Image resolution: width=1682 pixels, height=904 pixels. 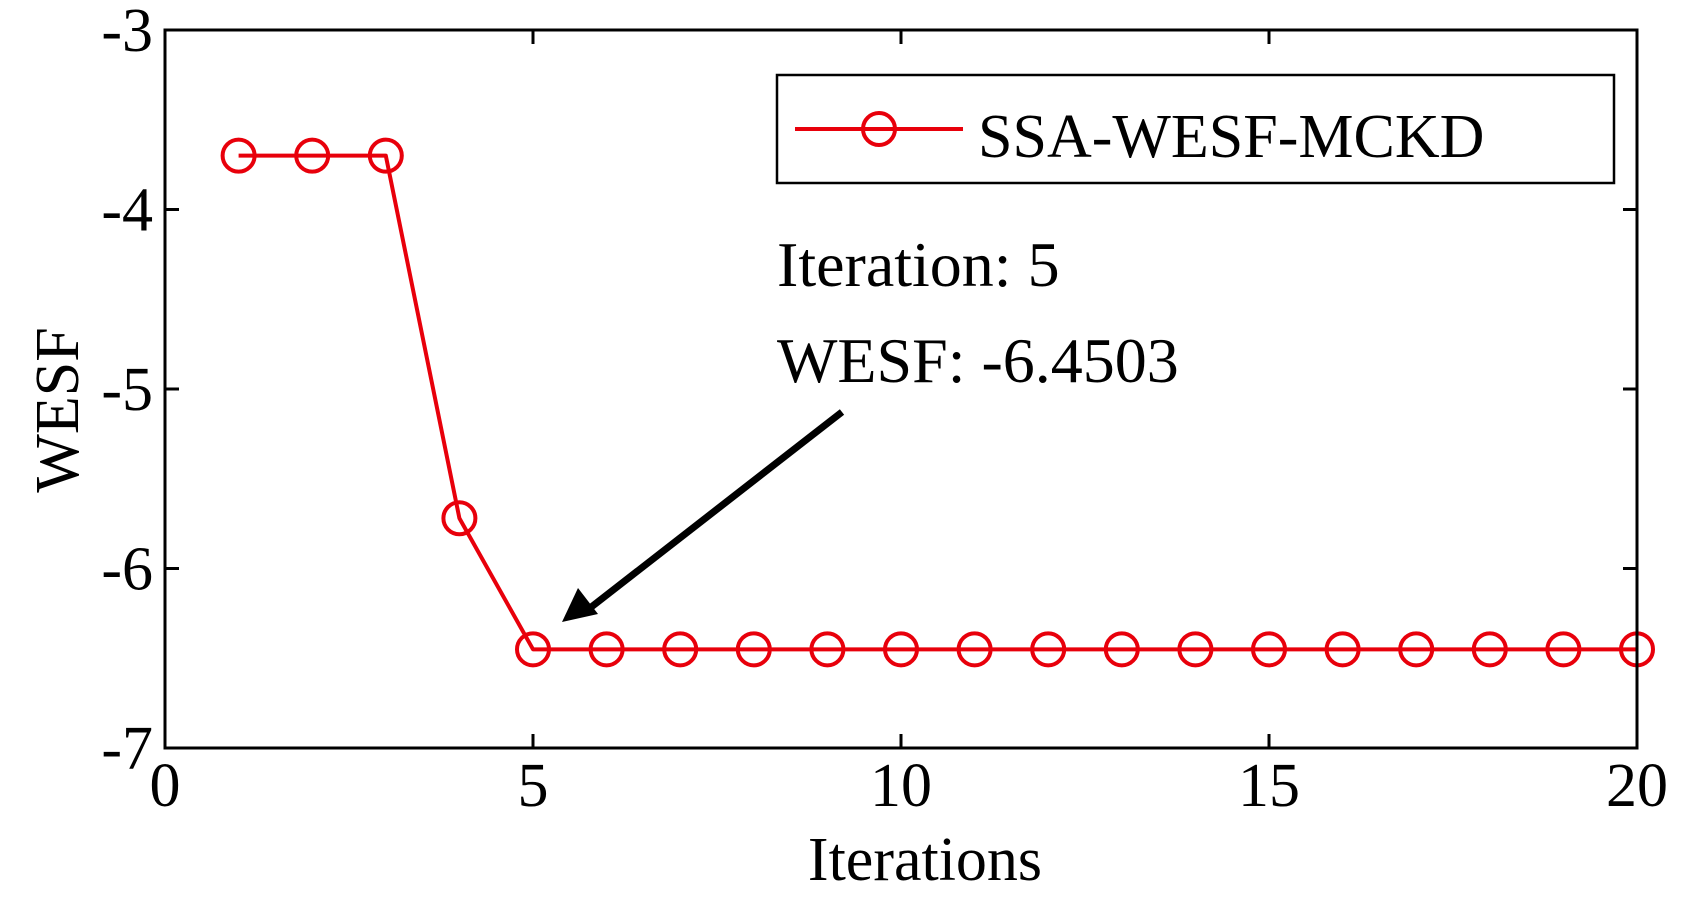 What do you see at coordinates (1231, 137) in the screenshot?
I see `legend-label: SSA-WESF-MCKD` at bounding box center [1231, 137].